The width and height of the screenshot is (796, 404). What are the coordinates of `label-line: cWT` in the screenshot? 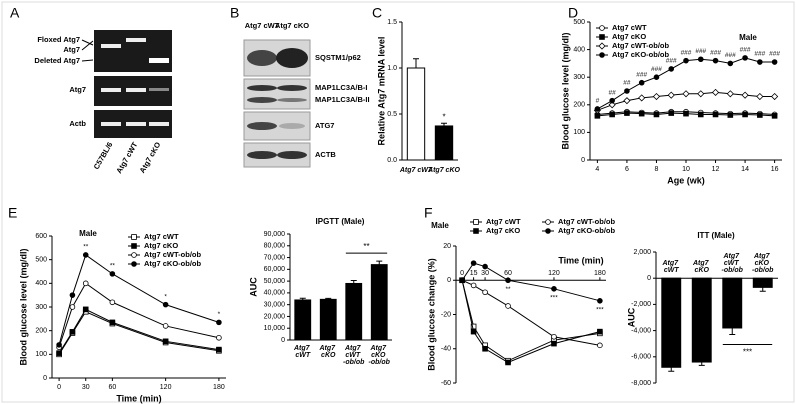 It's located at (353, 355).